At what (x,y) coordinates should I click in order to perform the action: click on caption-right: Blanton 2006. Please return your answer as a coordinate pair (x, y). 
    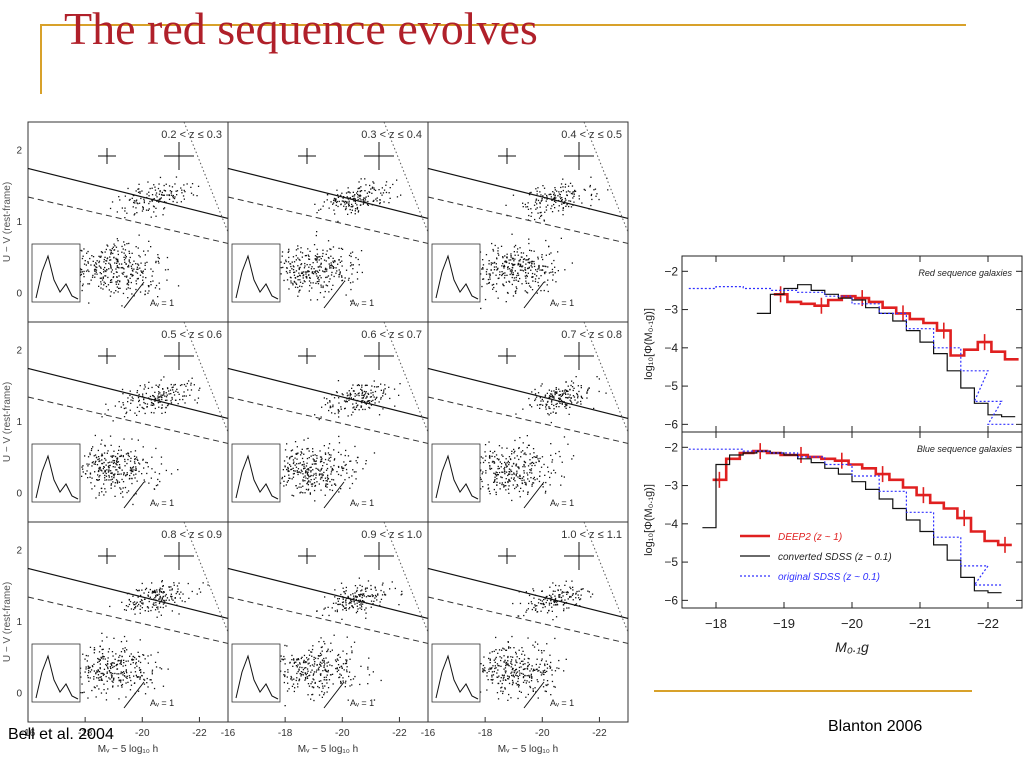
    Looking at the image, I should click on (875, 726).